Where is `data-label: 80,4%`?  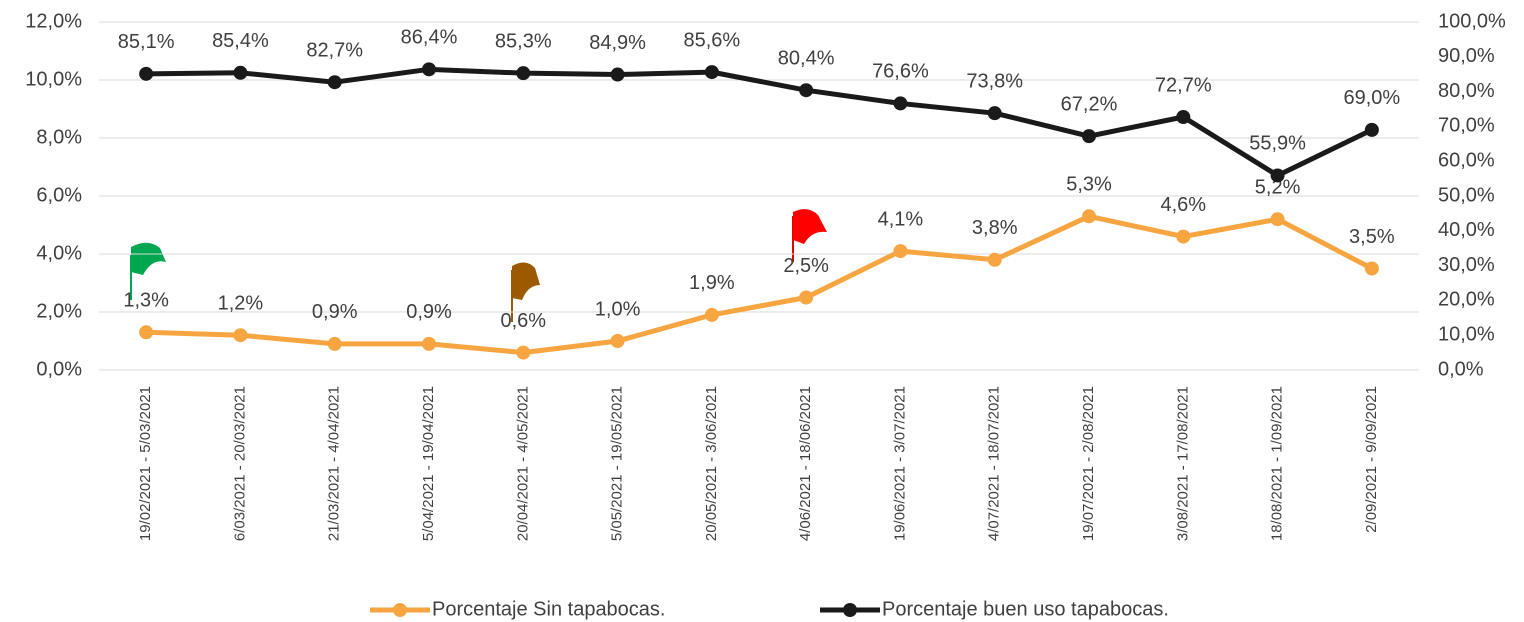
data-label: 80,4% is located at coordinates (806, 58).